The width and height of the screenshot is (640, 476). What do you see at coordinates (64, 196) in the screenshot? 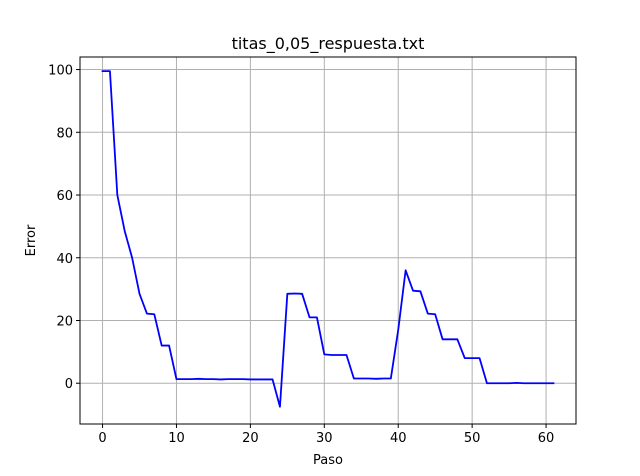
I see `y-tick-label: 60` at bounding box center [64, 196].